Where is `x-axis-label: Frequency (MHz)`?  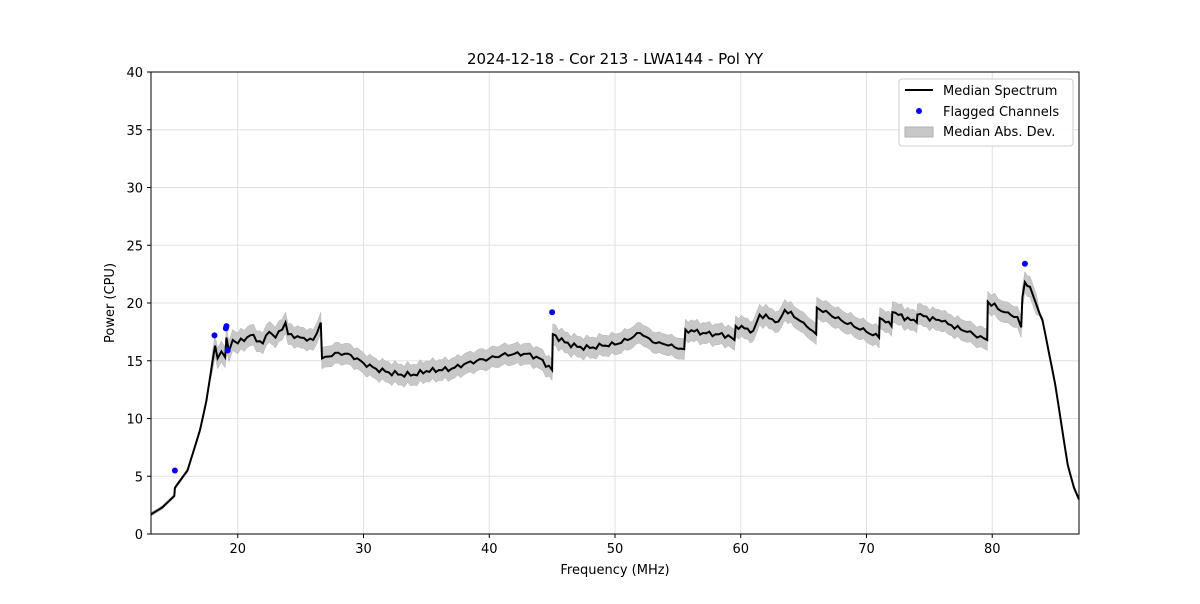
x-axis-label: Frequency (MHz) is located at coordinates (614, 570).